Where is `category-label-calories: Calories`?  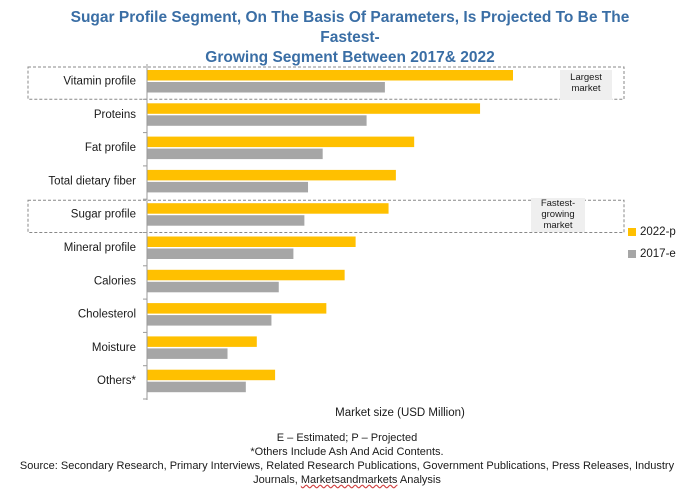
category-label-calories: Calories is located at coordinates (115, 281).